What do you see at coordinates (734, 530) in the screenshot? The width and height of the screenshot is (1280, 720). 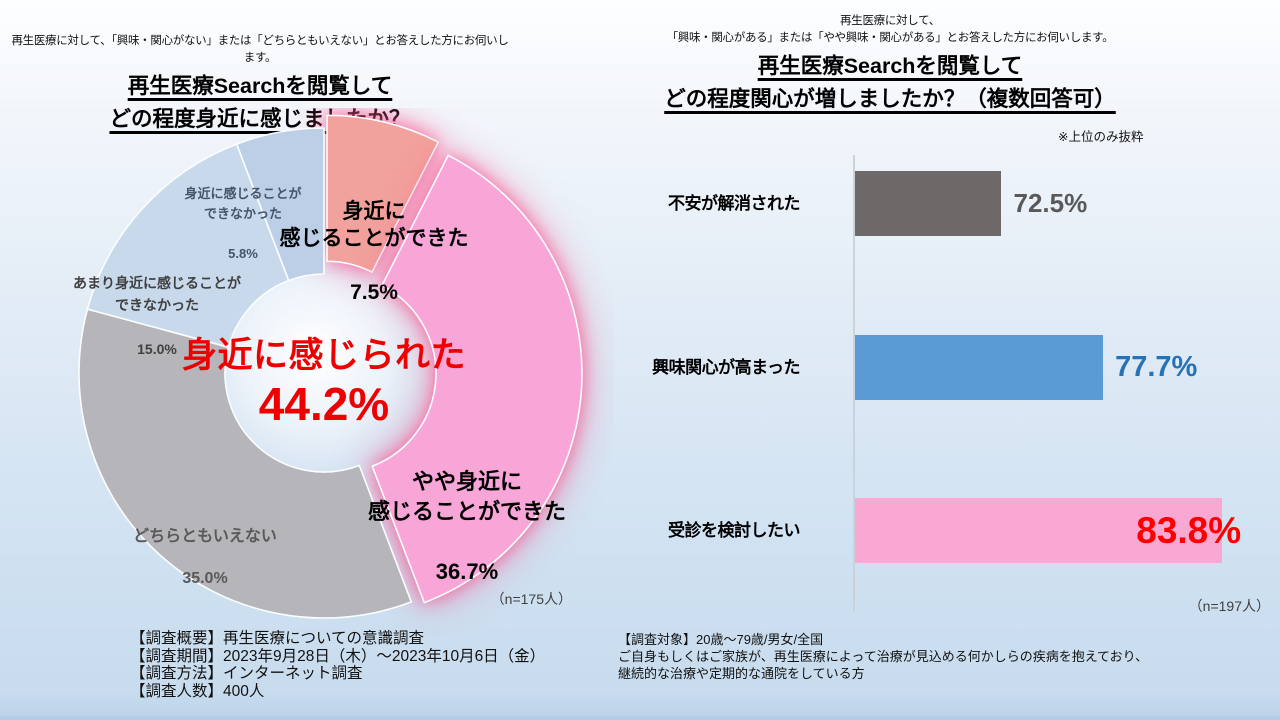 I see `bar-category-label: 受診を検討したい` at bounding box center [734, 530].